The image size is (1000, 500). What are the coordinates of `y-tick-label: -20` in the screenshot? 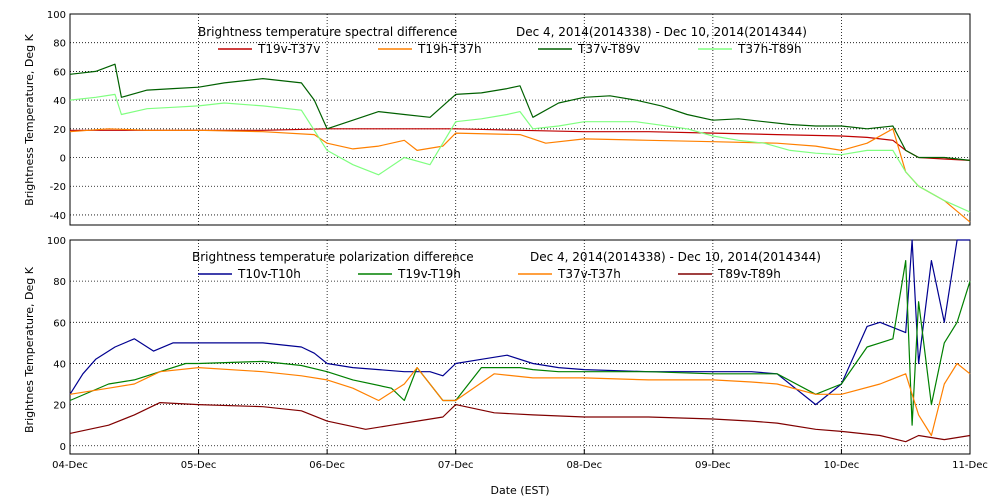 It's located at (58, 187).